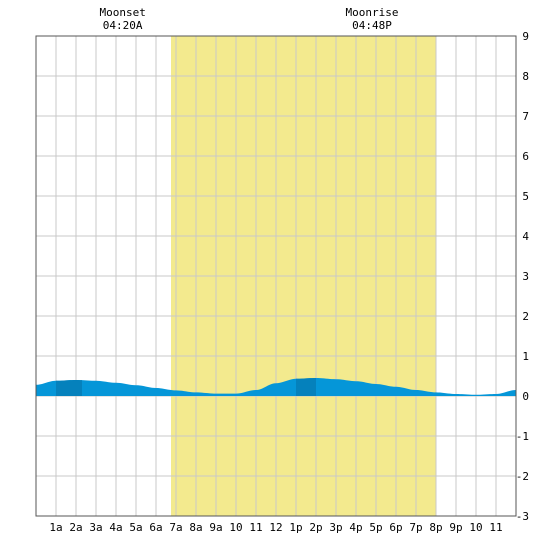 This screenshot has width=550, height=555. I want to click on x-tick-label: 6a, so click(155, 527).